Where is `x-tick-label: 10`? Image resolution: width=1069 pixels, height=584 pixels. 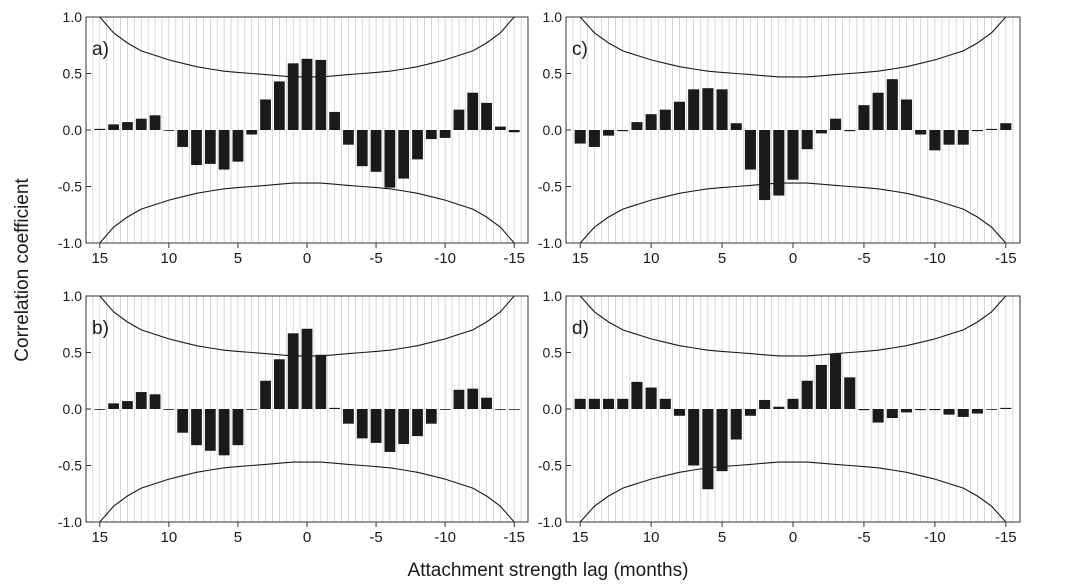 x-tick-label: 10 is located at coordinates (169, 537).